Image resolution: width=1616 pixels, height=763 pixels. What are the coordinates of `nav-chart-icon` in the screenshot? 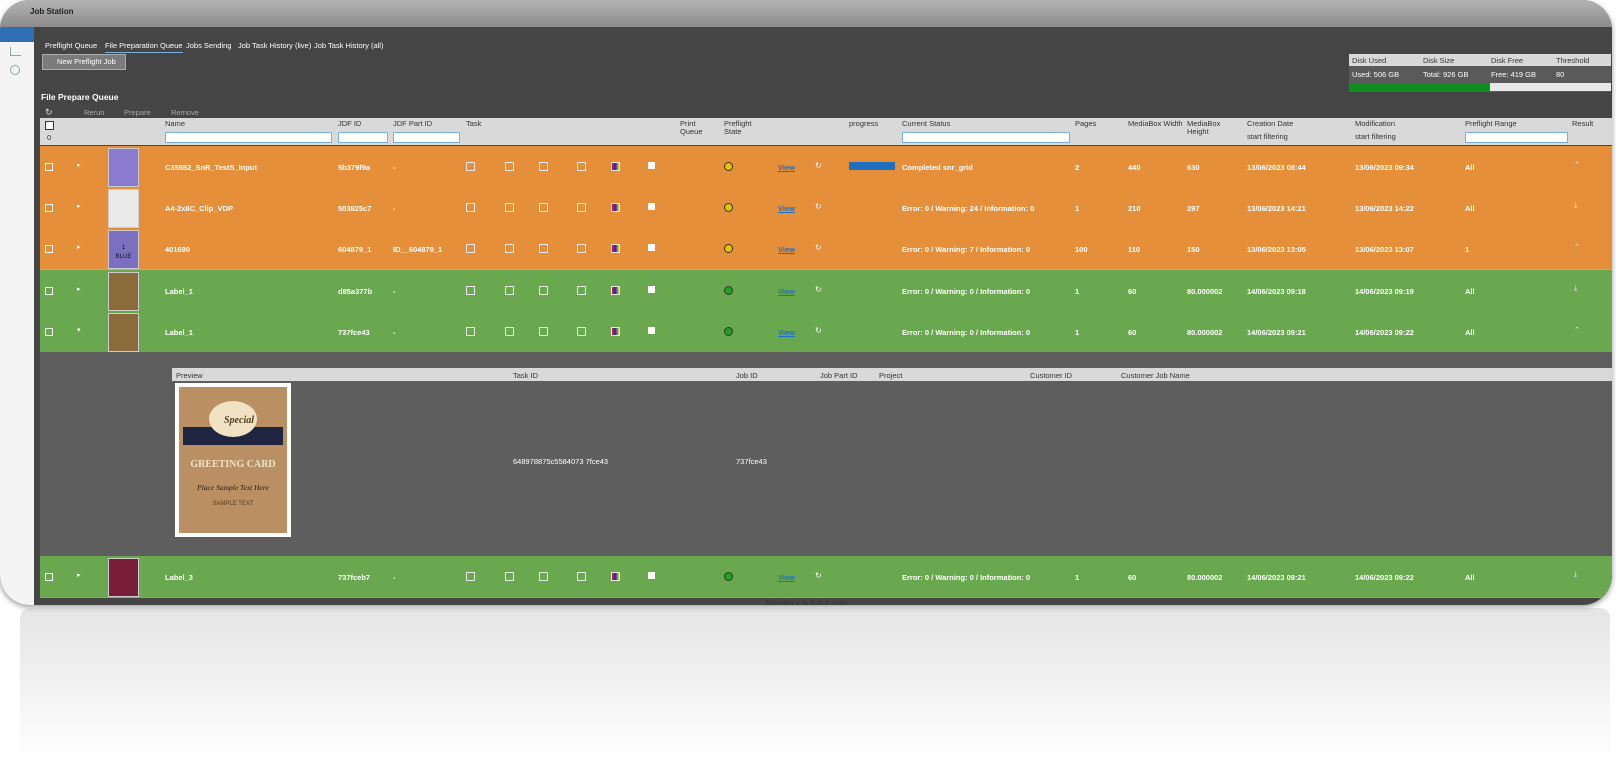 It's located at (15, 51).